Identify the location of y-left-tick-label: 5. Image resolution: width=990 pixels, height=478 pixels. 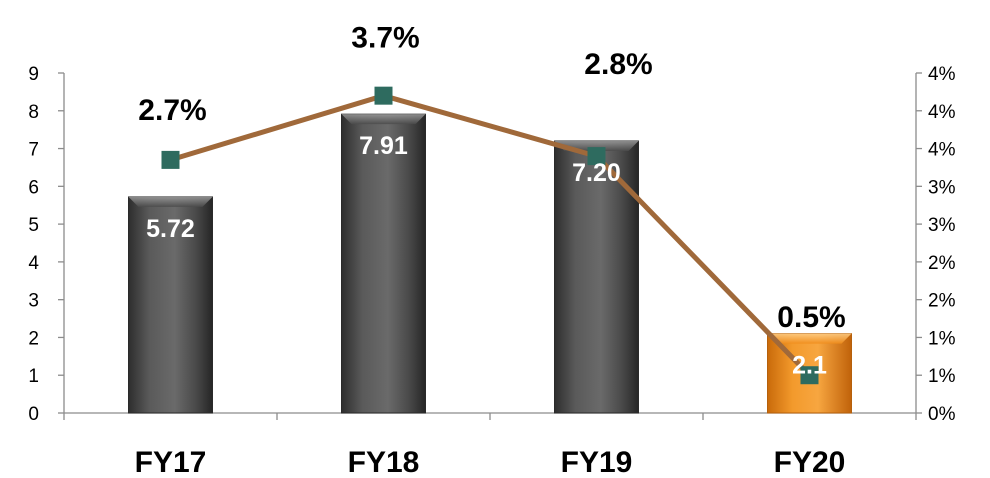
(33, 225).